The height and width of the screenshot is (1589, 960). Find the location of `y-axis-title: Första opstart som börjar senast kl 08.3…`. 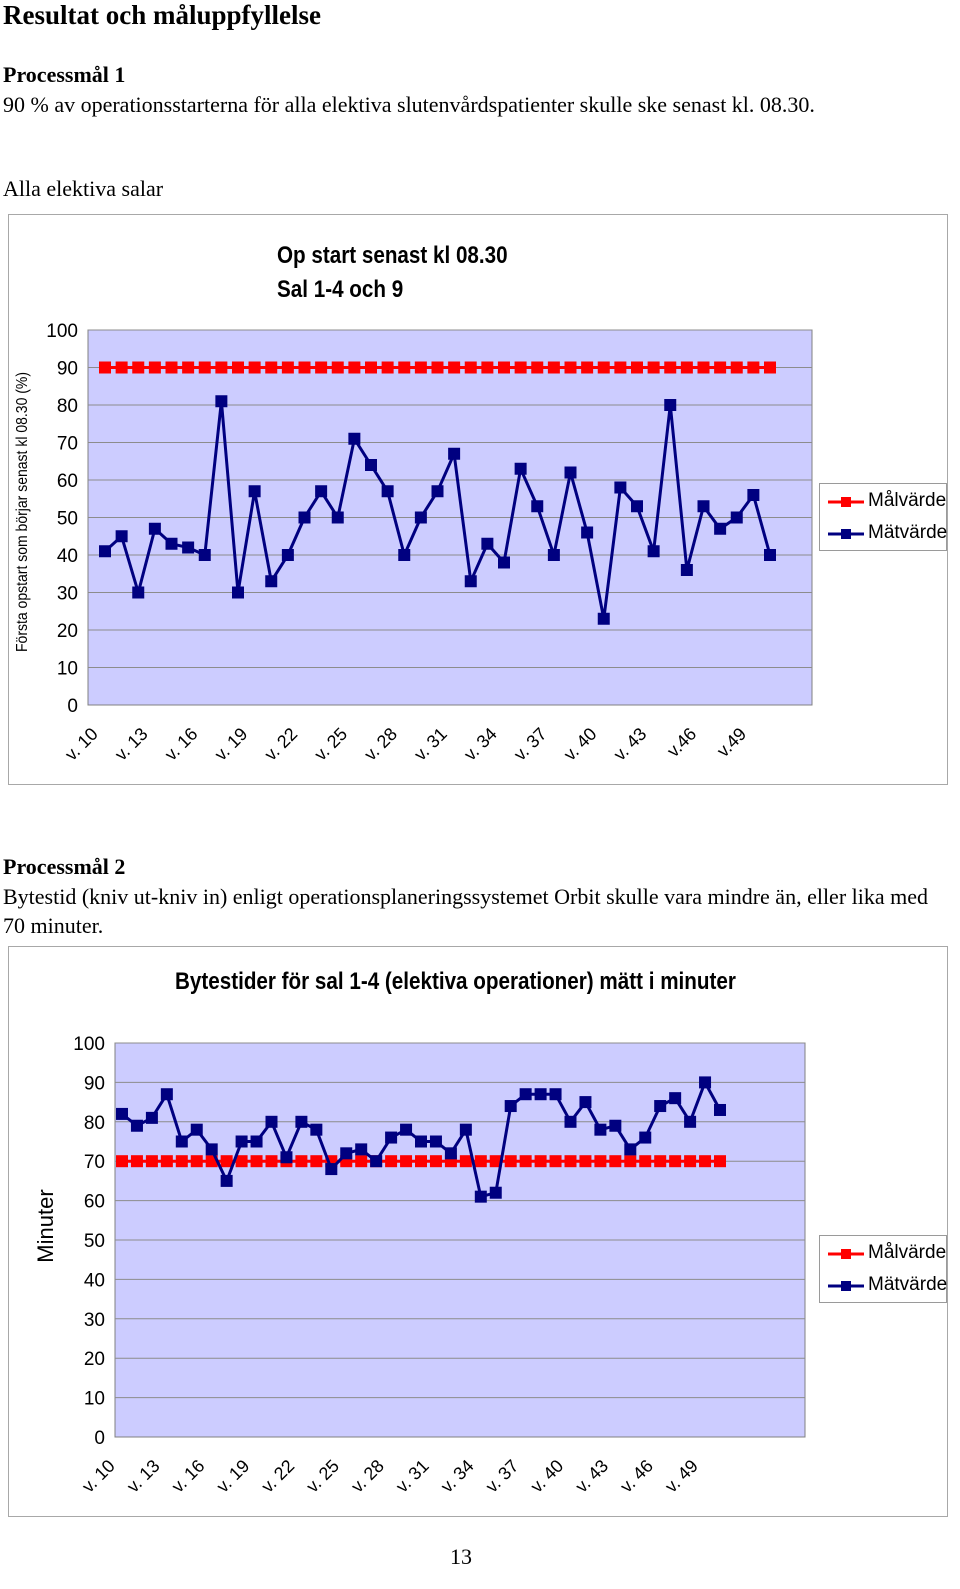

y-axis-title: Första opstart som börjar senast kl 08.3… is located at coordinates (22, 512).